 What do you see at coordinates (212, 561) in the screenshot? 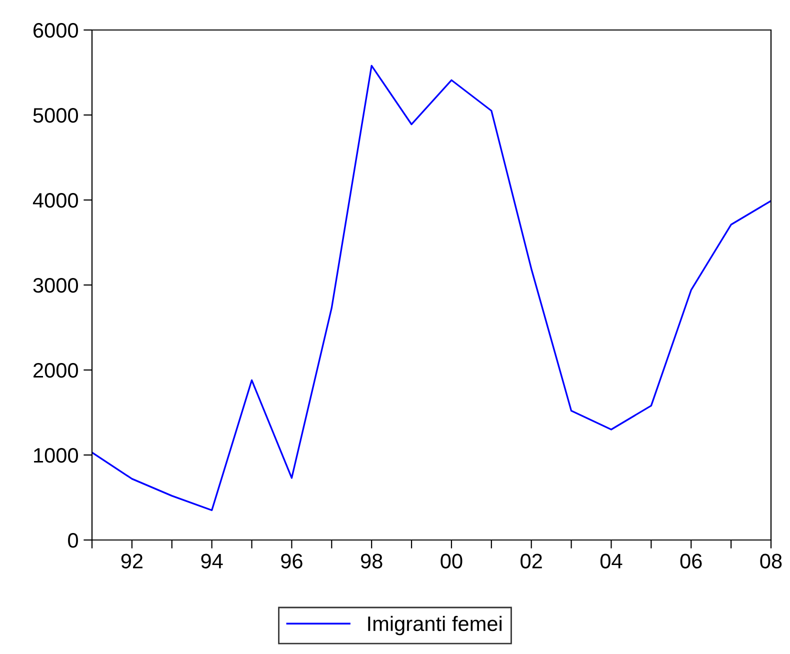
I see `x-tick-label: 94` at bounding box center [212, 561].